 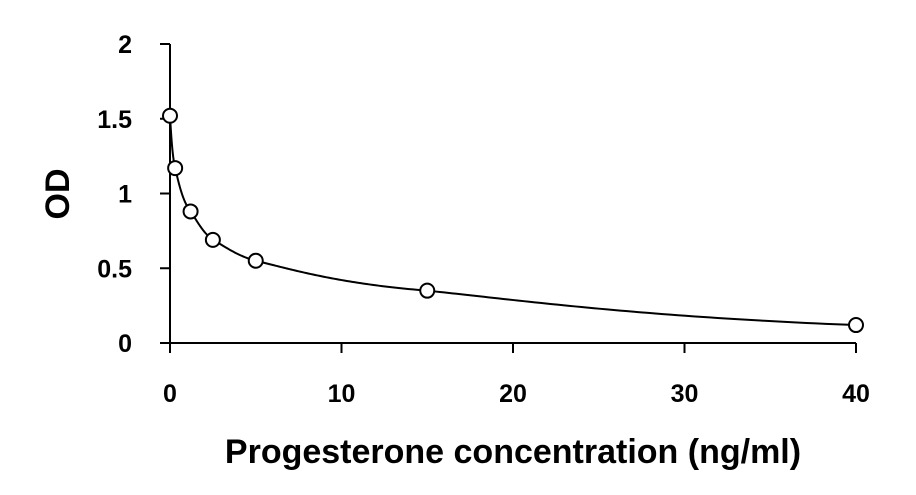 What do you see at coordinates (114, 269) in the screenshot?
I see `y-tick-label: 0.5` at bounding box center [114, 269].